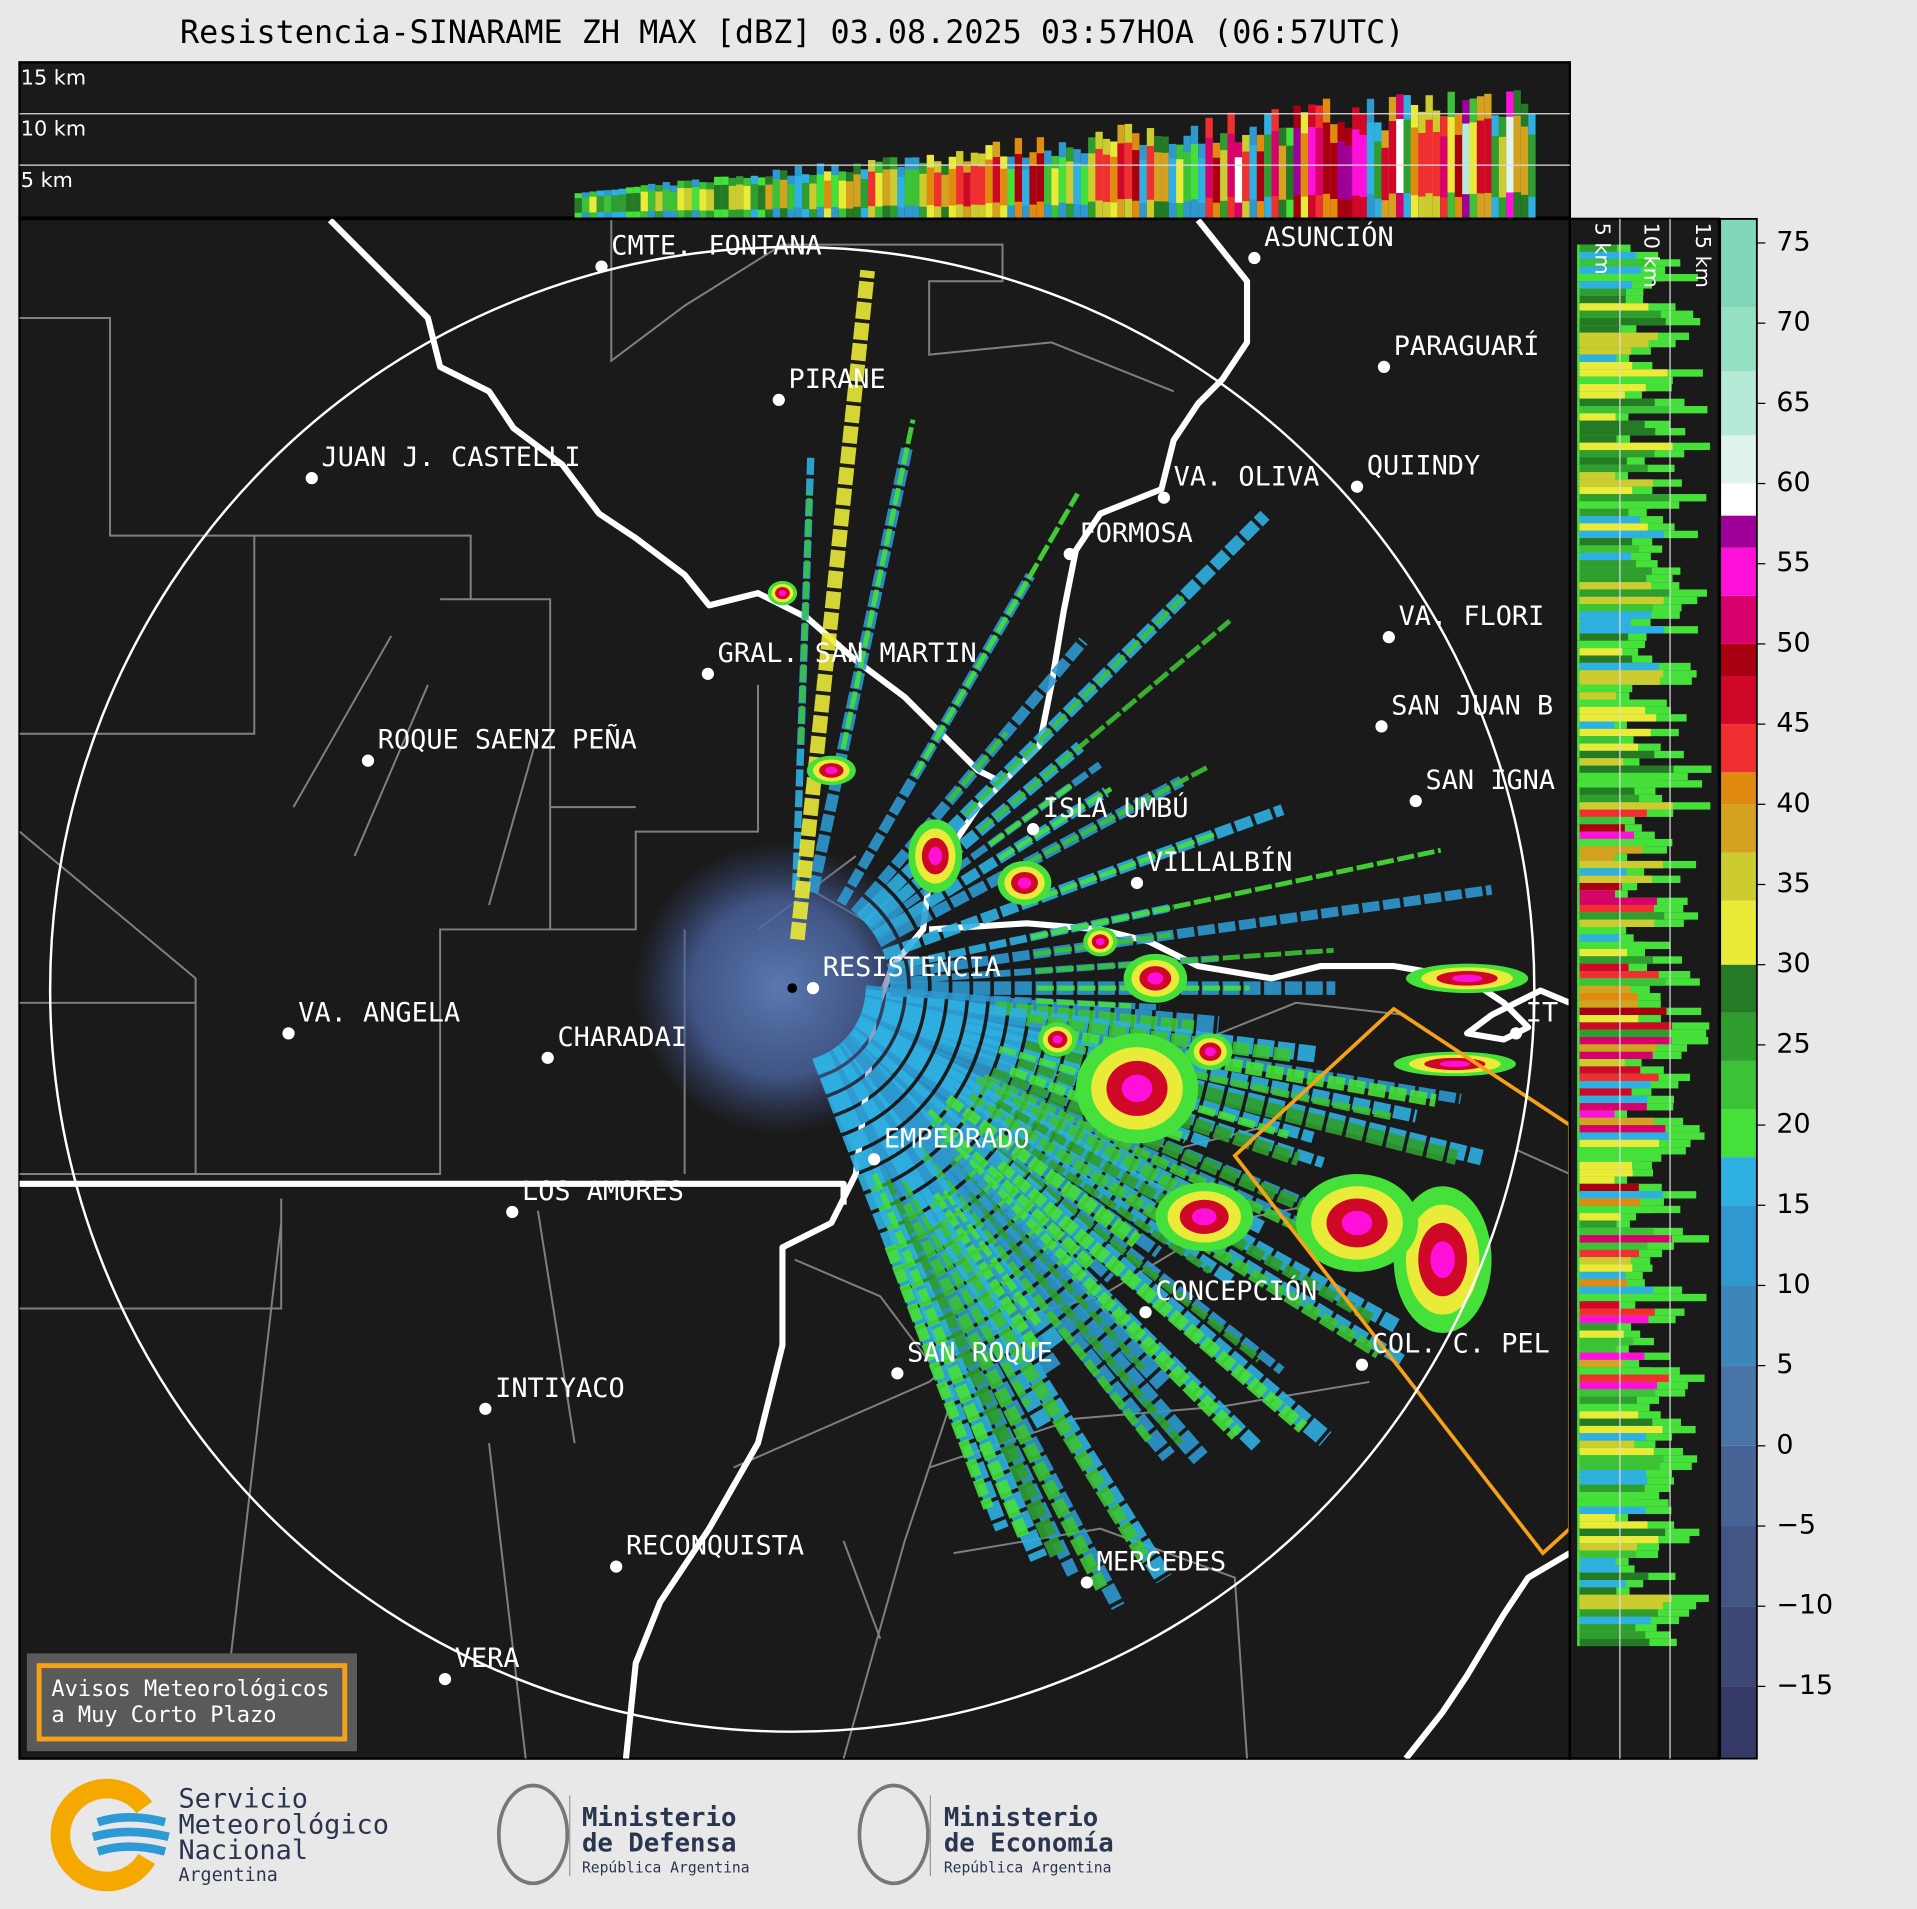 This screenshot has width=1917, height=1909. What do you see at coordinates (666, 1868) in the screenshot?
I see `logo-subtitle: República Argentina` at bounding box center [666, 1868].